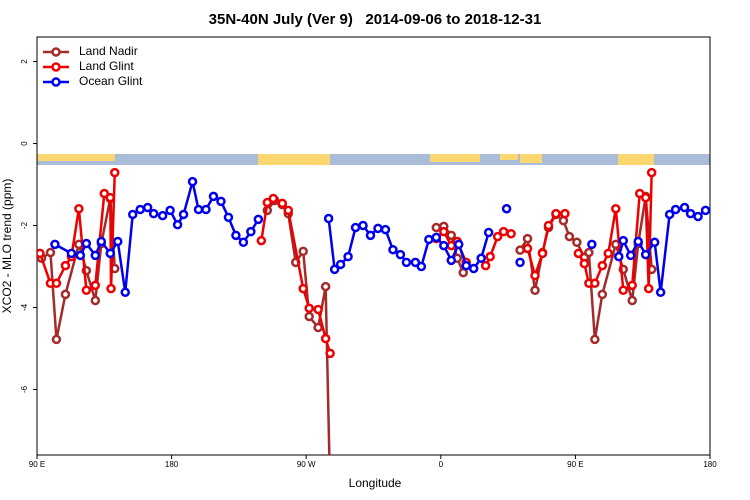 This screenshot has height=500, width=750. I want to click on y-tick-label: 2, so click(24, 61).